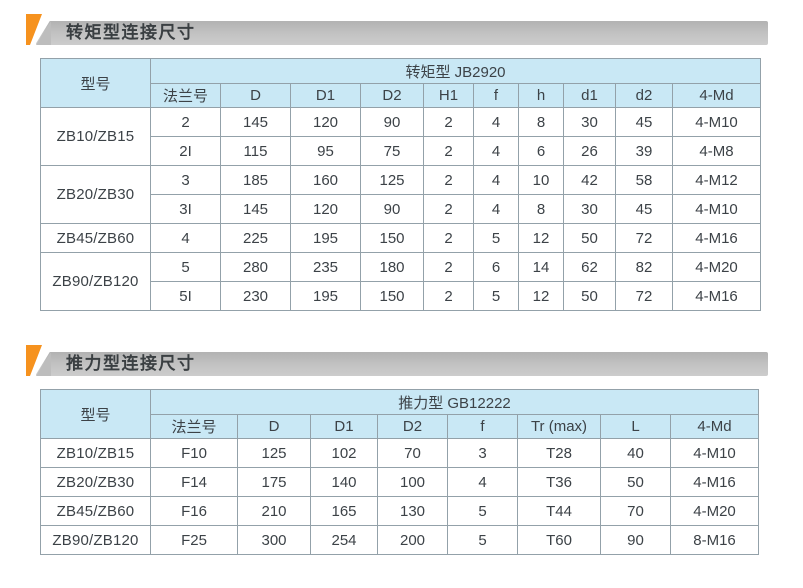 The height and width of the screenshot is (588, 803). I want to click on value-cell: 90, so click(392, 209).